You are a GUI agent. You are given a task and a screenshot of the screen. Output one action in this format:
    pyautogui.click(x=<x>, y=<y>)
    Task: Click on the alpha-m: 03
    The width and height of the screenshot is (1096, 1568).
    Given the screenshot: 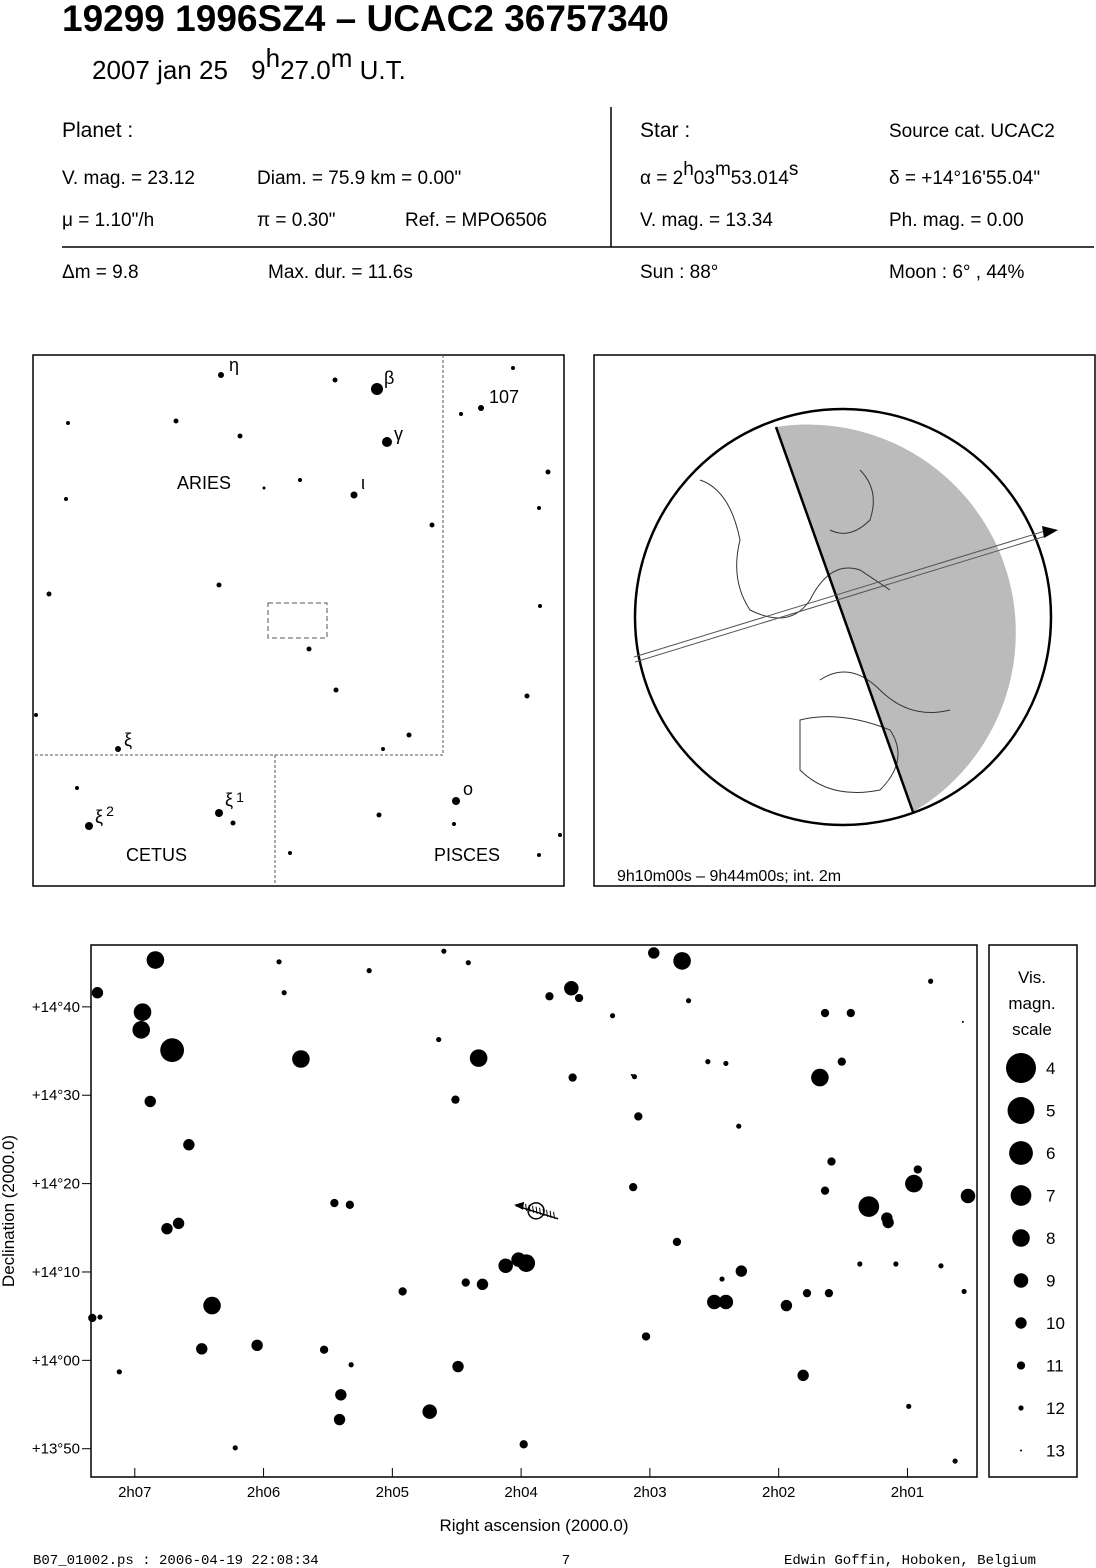 What is the action you would take?
    pyautogui.click(x=704, y=178)
    